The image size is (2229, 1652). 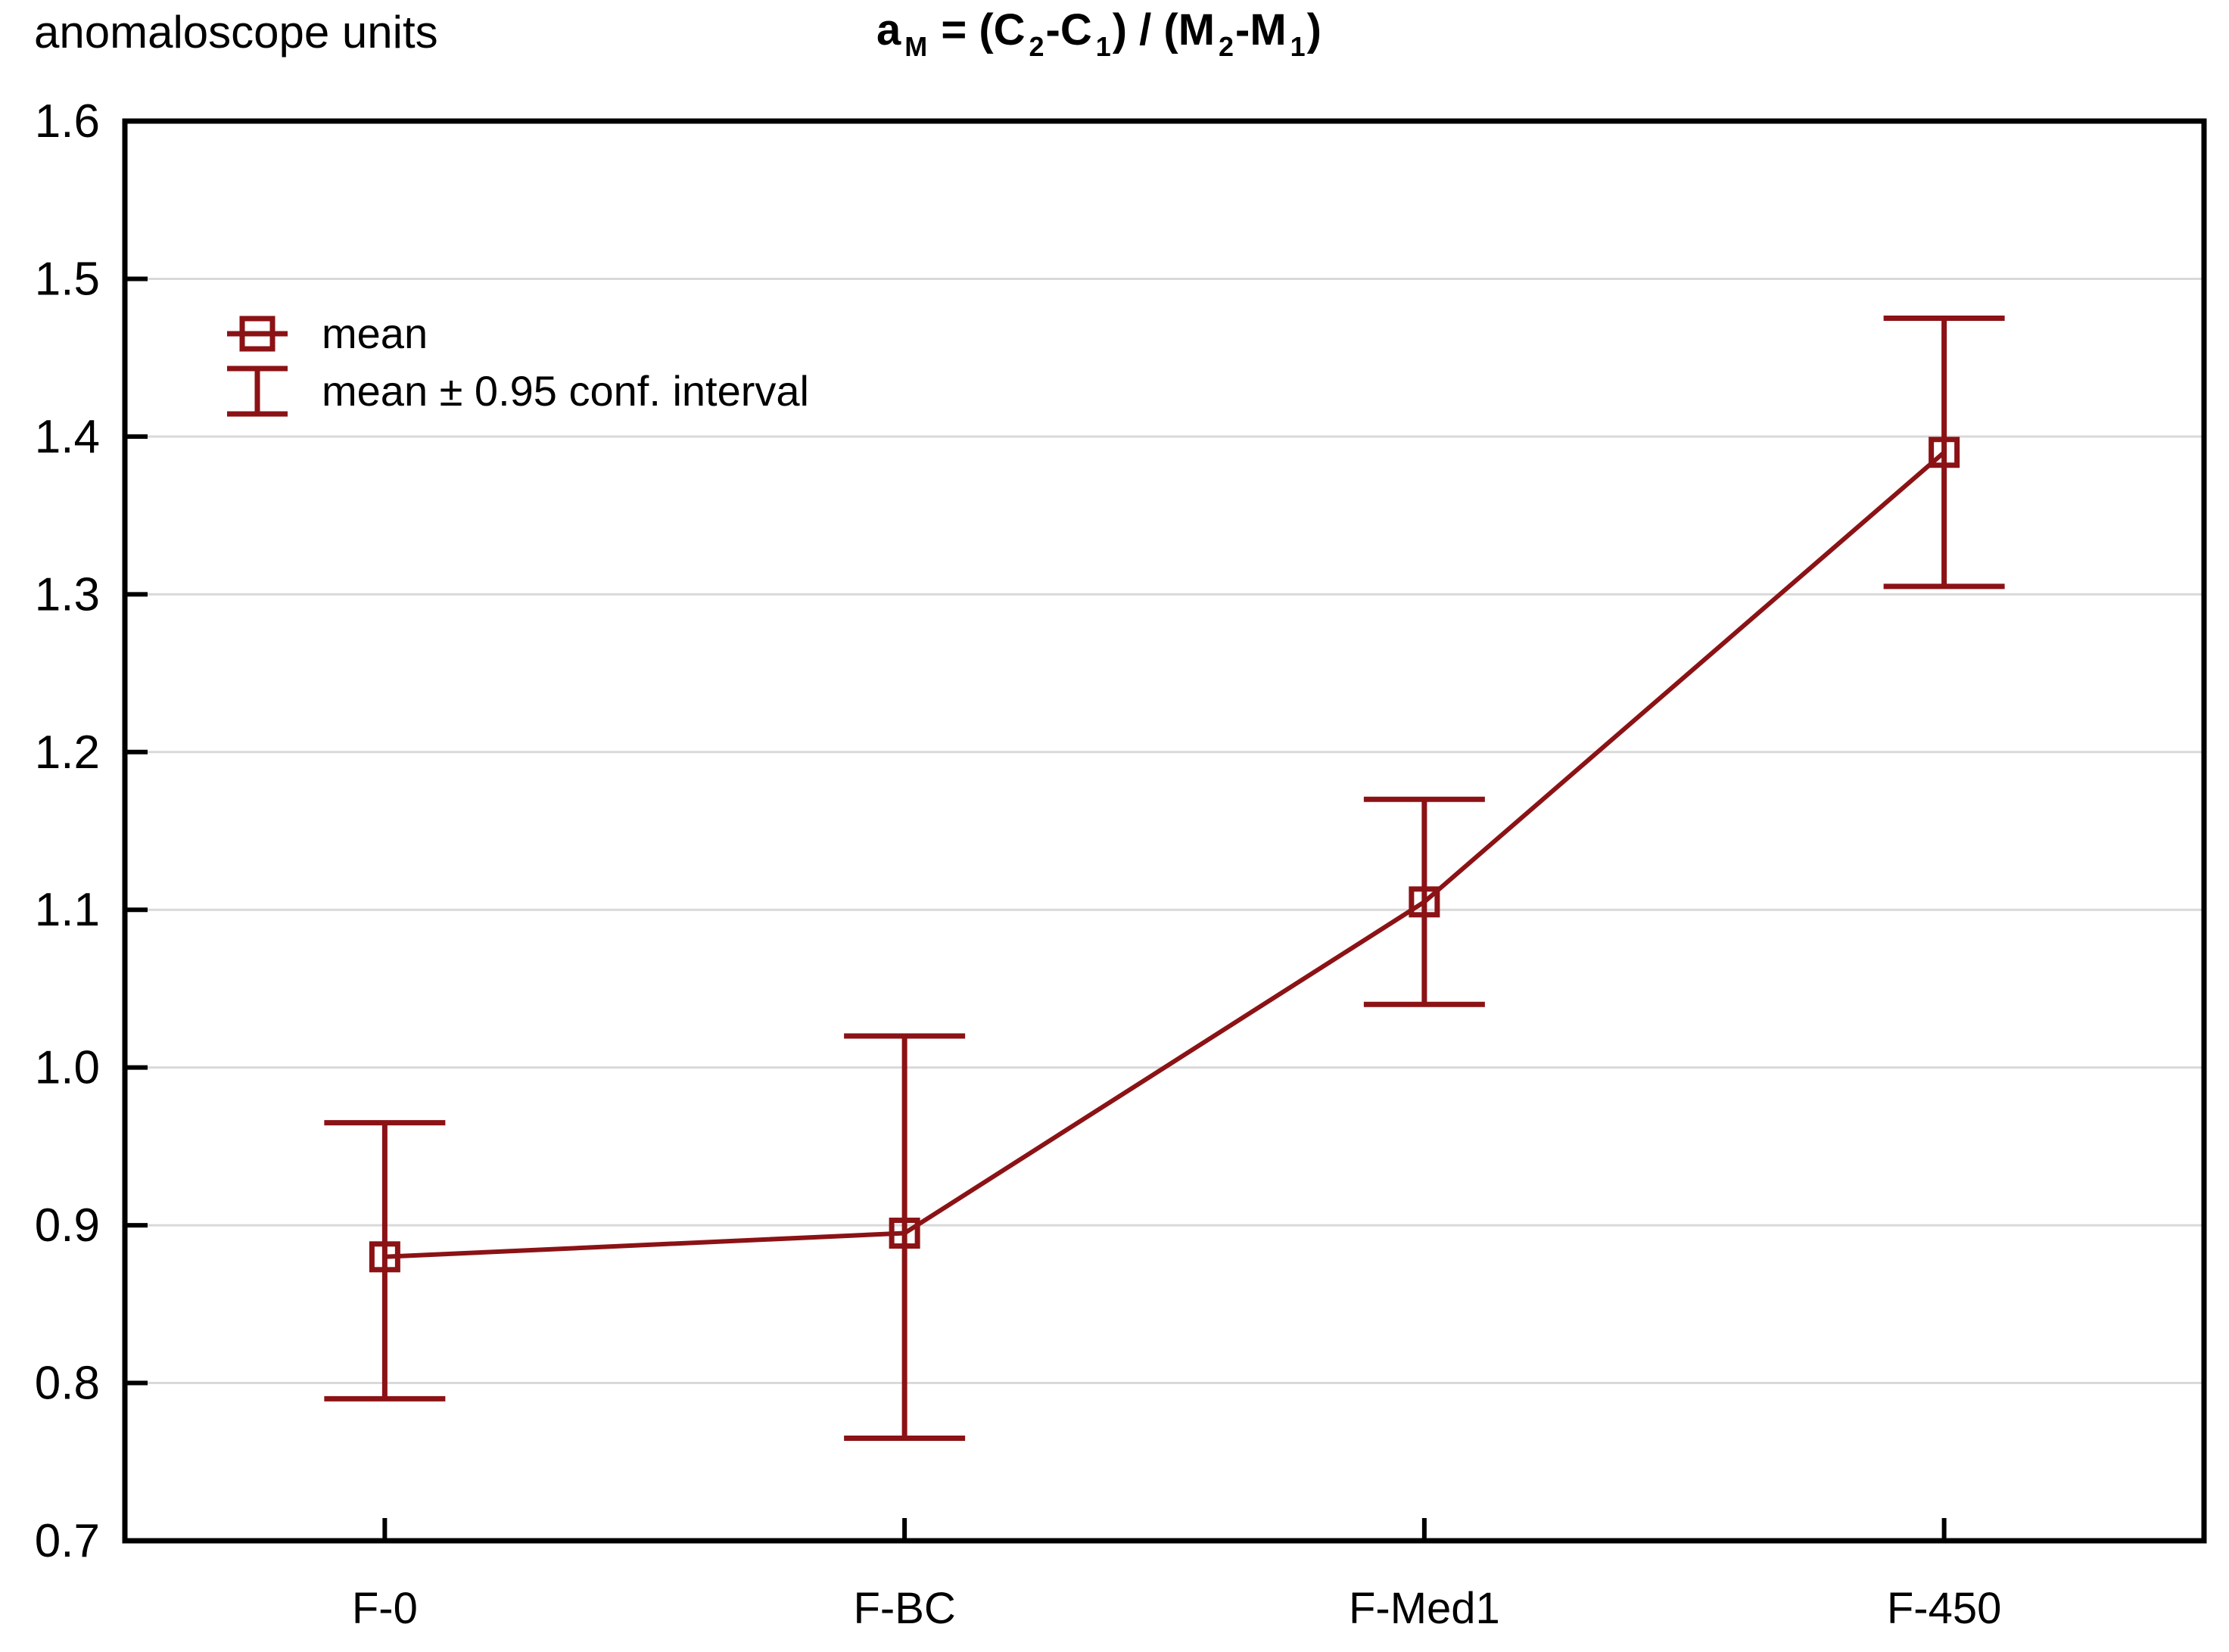 What do you see at coordinates (385, 1608) in the screenshot?
I see `x-tick-label: F-0` at bounding box center [385, 1608].